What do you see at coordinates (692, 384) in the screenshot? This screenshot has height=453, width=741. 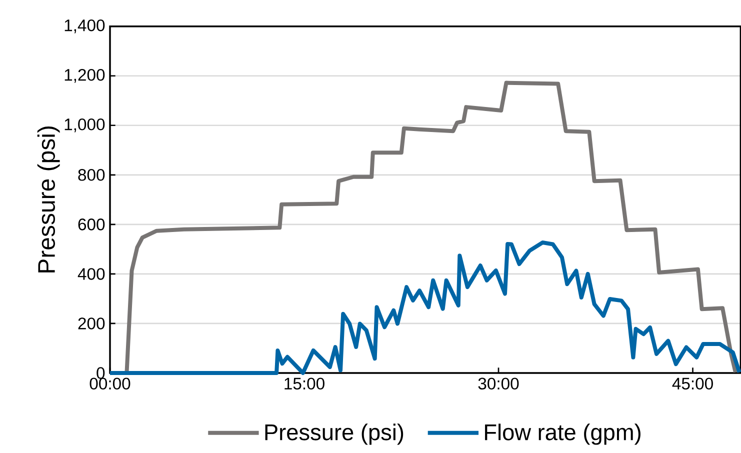 I see `x-tick-label: 45:00` at bounding box center [692, 384].